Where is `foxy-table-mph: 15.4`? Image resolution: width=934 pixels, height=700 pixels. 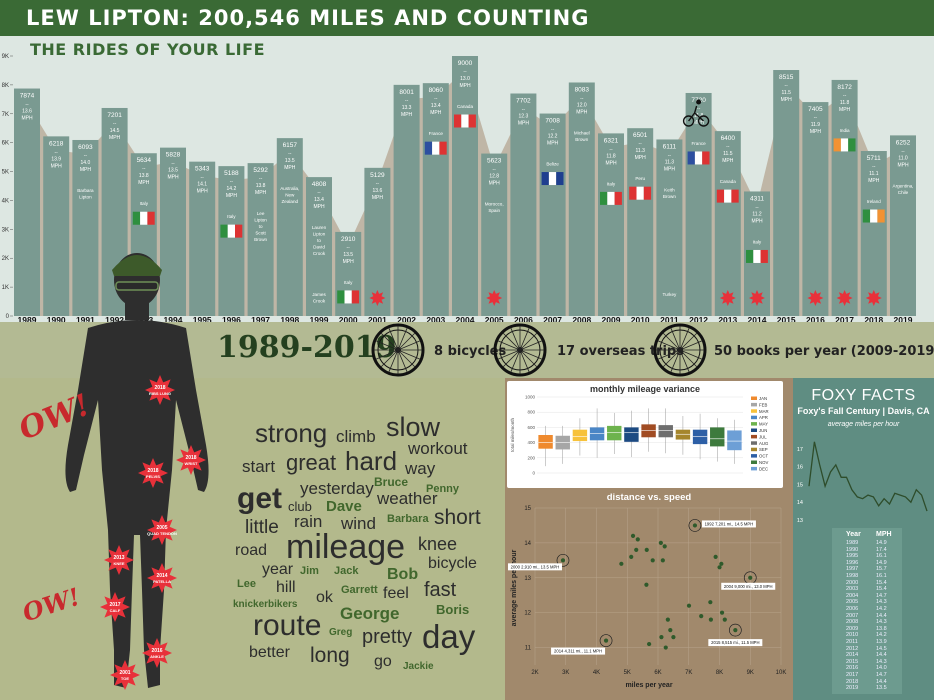
foxy-table-mph: 15.4 is located at coordinates (881, 582).